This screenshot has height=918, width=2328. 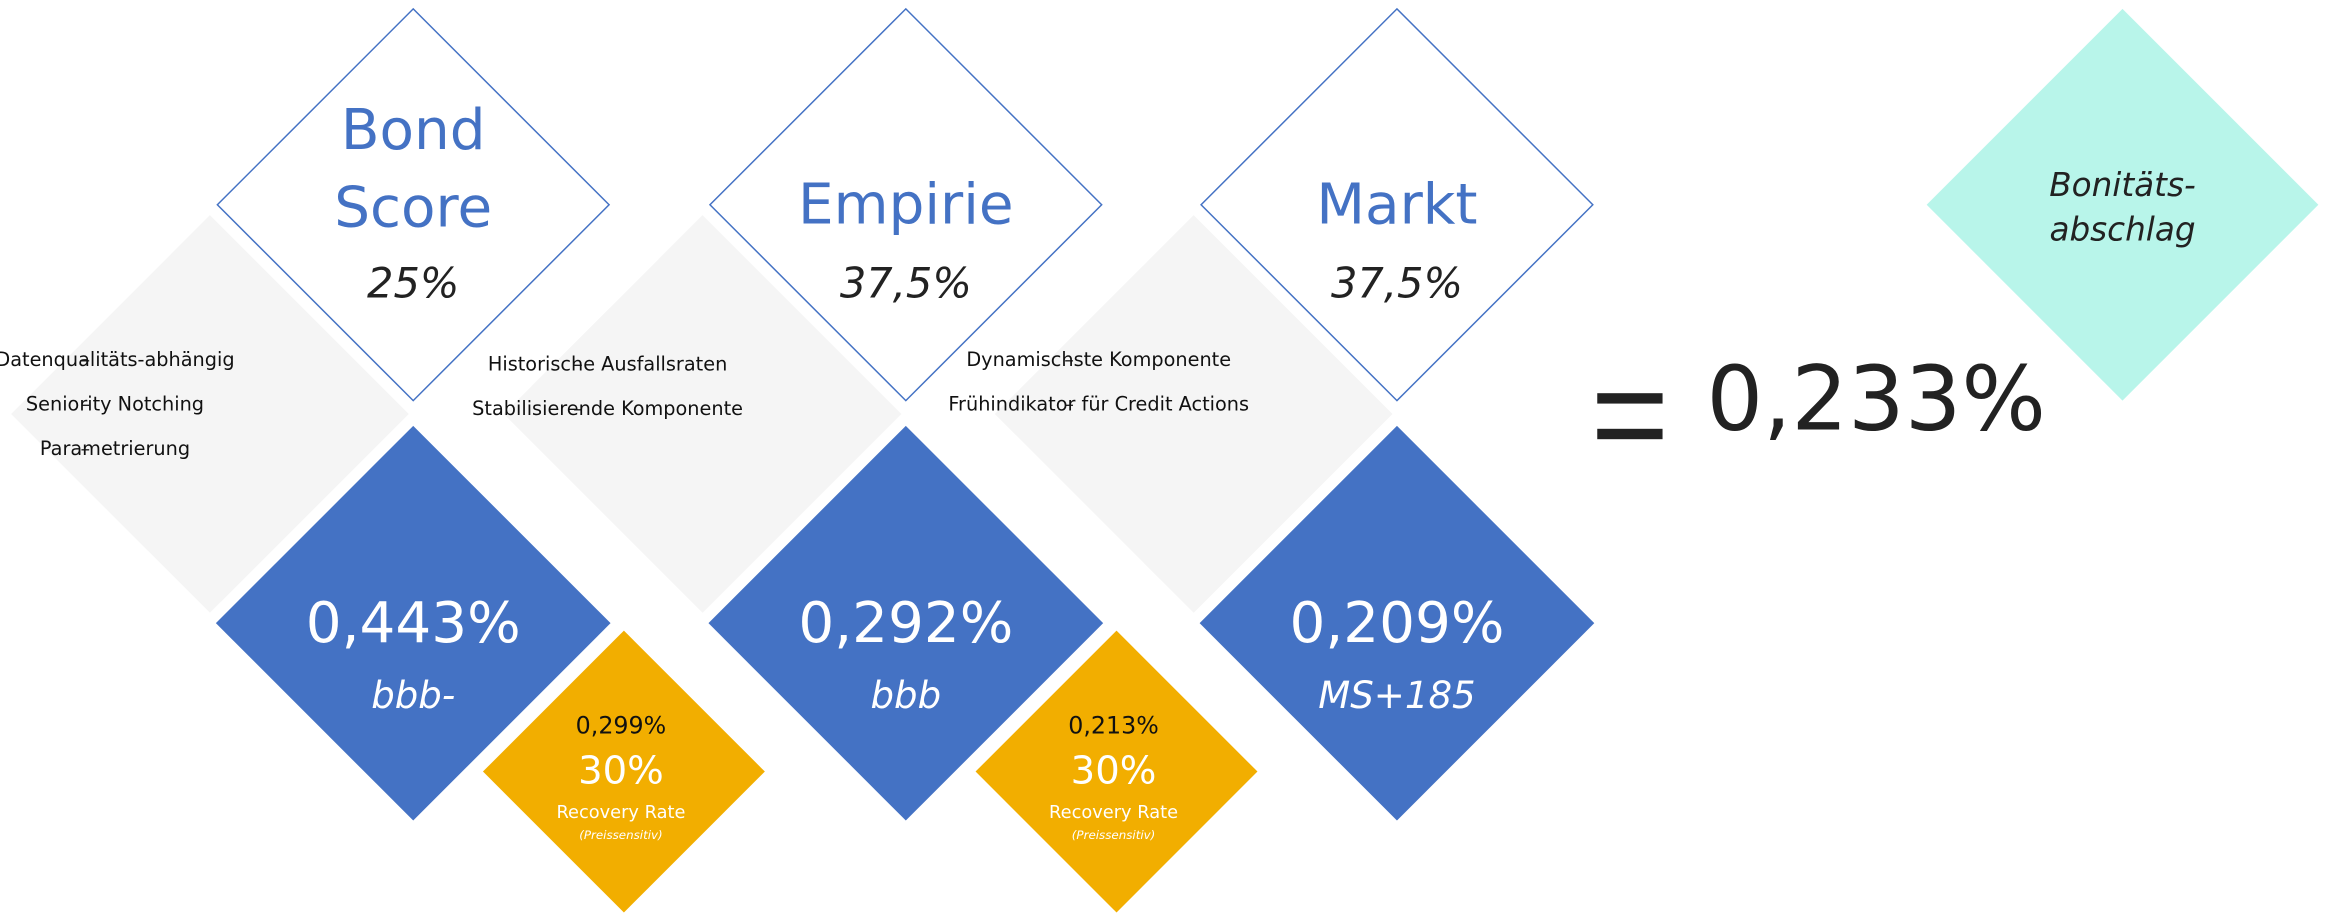 What do you see at coordinates (115, 448) in the screenshot?
I see `bullet: Parametrierung` at bounding box center [115, 448].